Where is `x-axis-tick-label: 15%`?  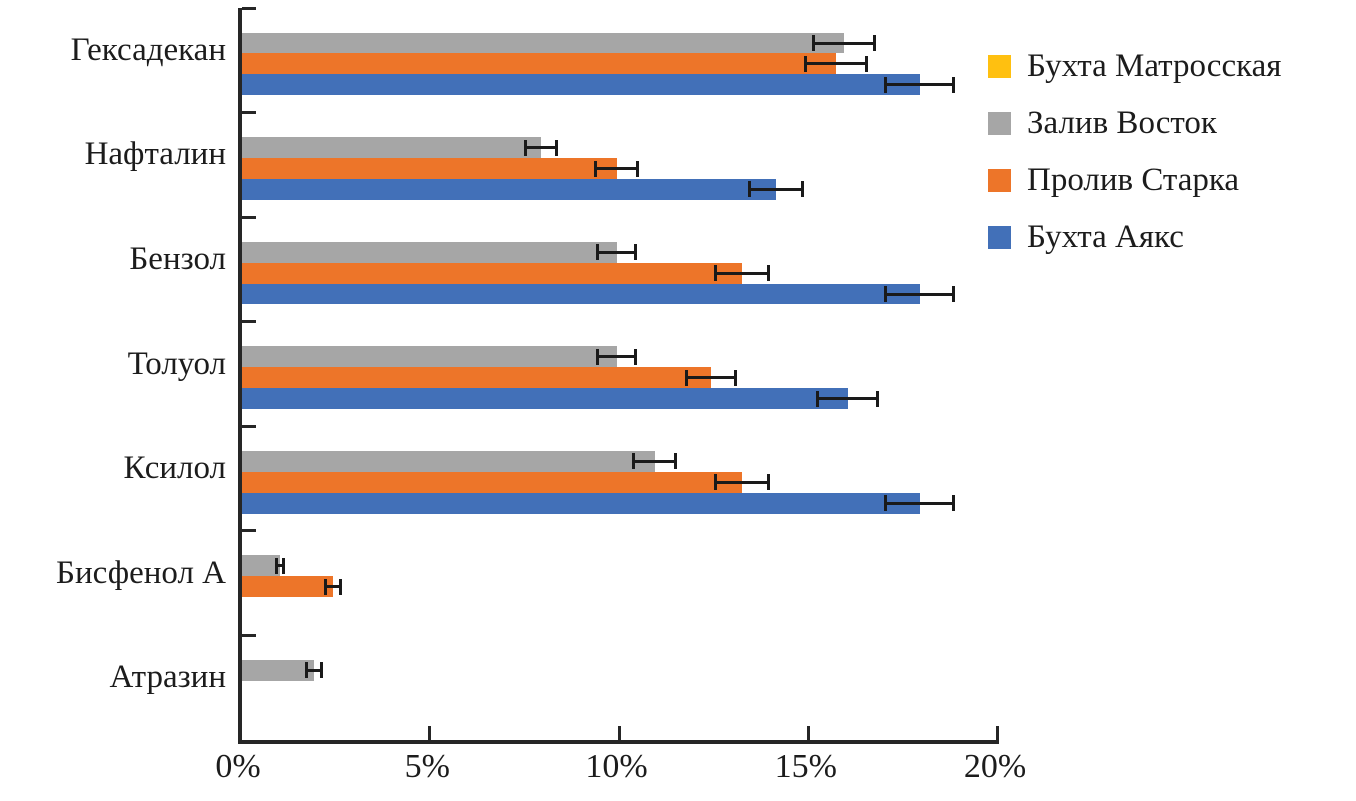 x-axis-tick-label: 15% is located at coordinates (805, 766).